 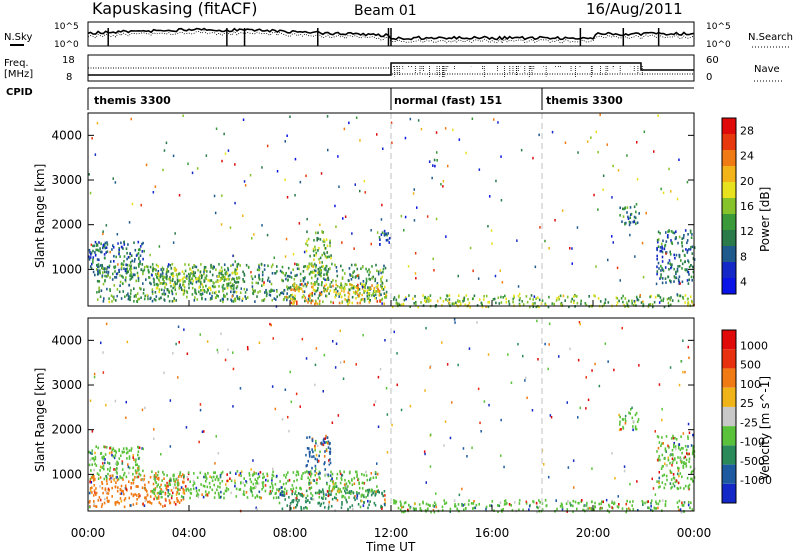 I want to click on nsearch-tick-bottom: 10^0, so click(x=718, y=45).